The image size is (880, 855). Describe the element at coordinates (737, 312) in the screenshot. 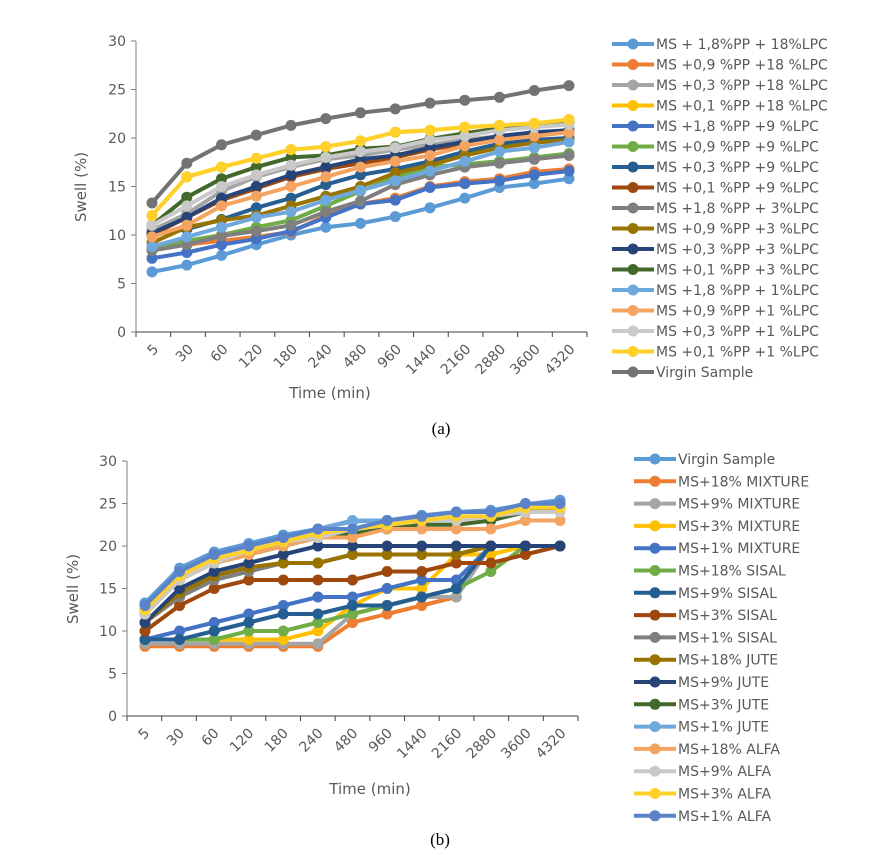

I see `legend-label: MS +0,9 %PP +1 %LPC` at that location.